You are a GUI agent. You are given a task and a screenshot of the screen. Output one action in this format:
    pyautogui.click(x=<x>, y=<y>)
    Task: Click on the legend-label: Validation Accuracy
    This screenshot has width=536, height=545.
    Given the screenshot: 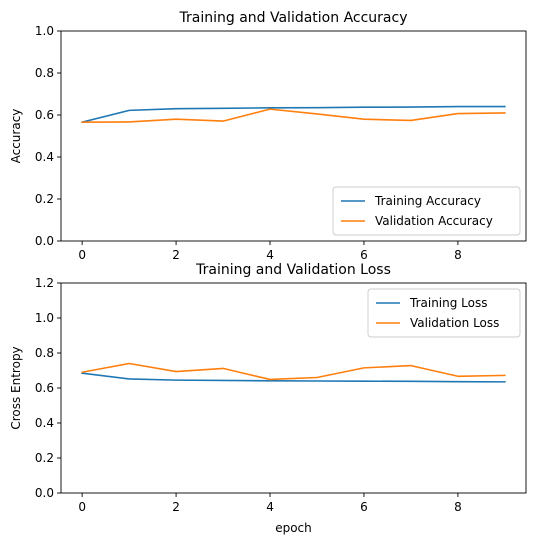 What is the action you would take?
    pyautogui.click(x=434, y=221)
    